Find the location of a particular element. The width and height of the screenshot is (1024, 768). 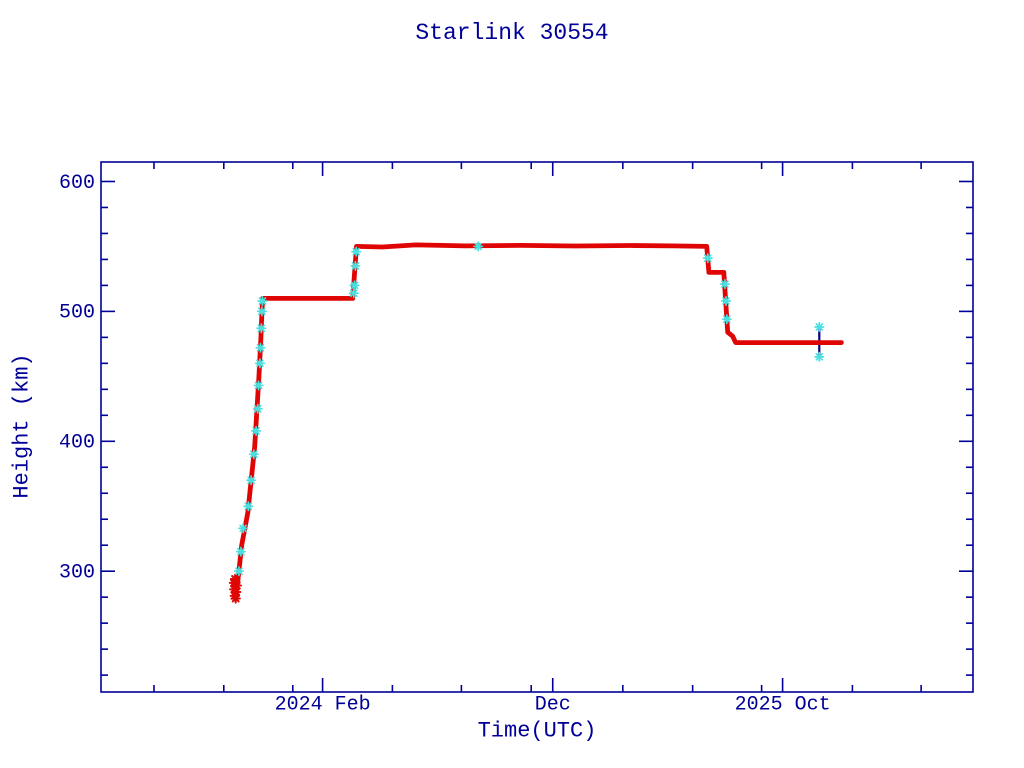

y-tick-label: 400 is located at coordinates (77, 443).